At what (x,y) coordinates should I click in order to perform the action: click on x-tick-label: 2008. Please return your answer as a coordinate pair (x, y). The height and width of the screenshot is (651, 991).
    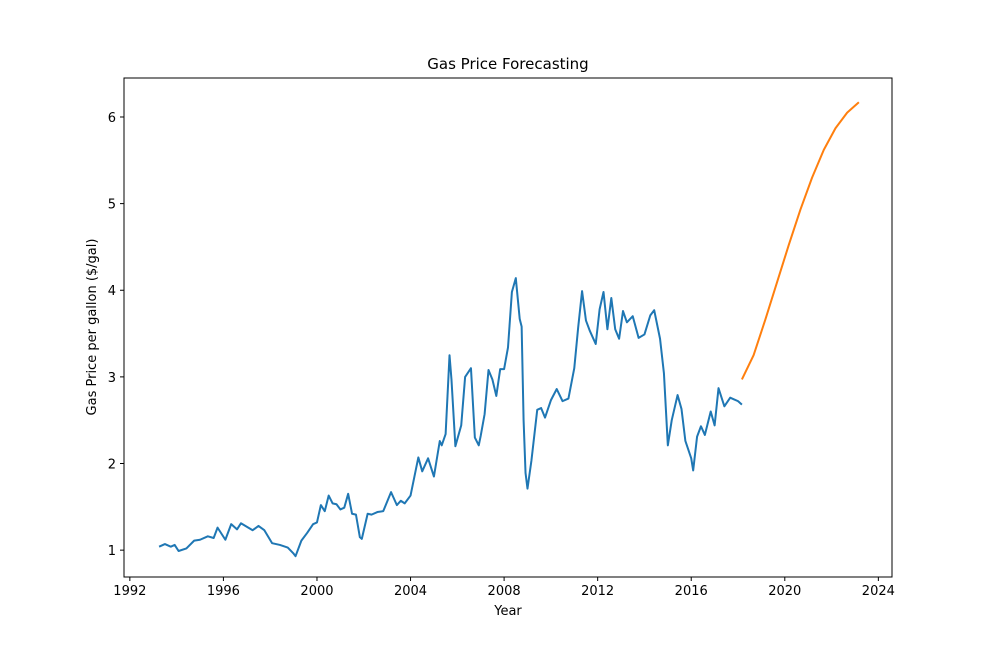
    Looking at the image, I should click on (504, 591).